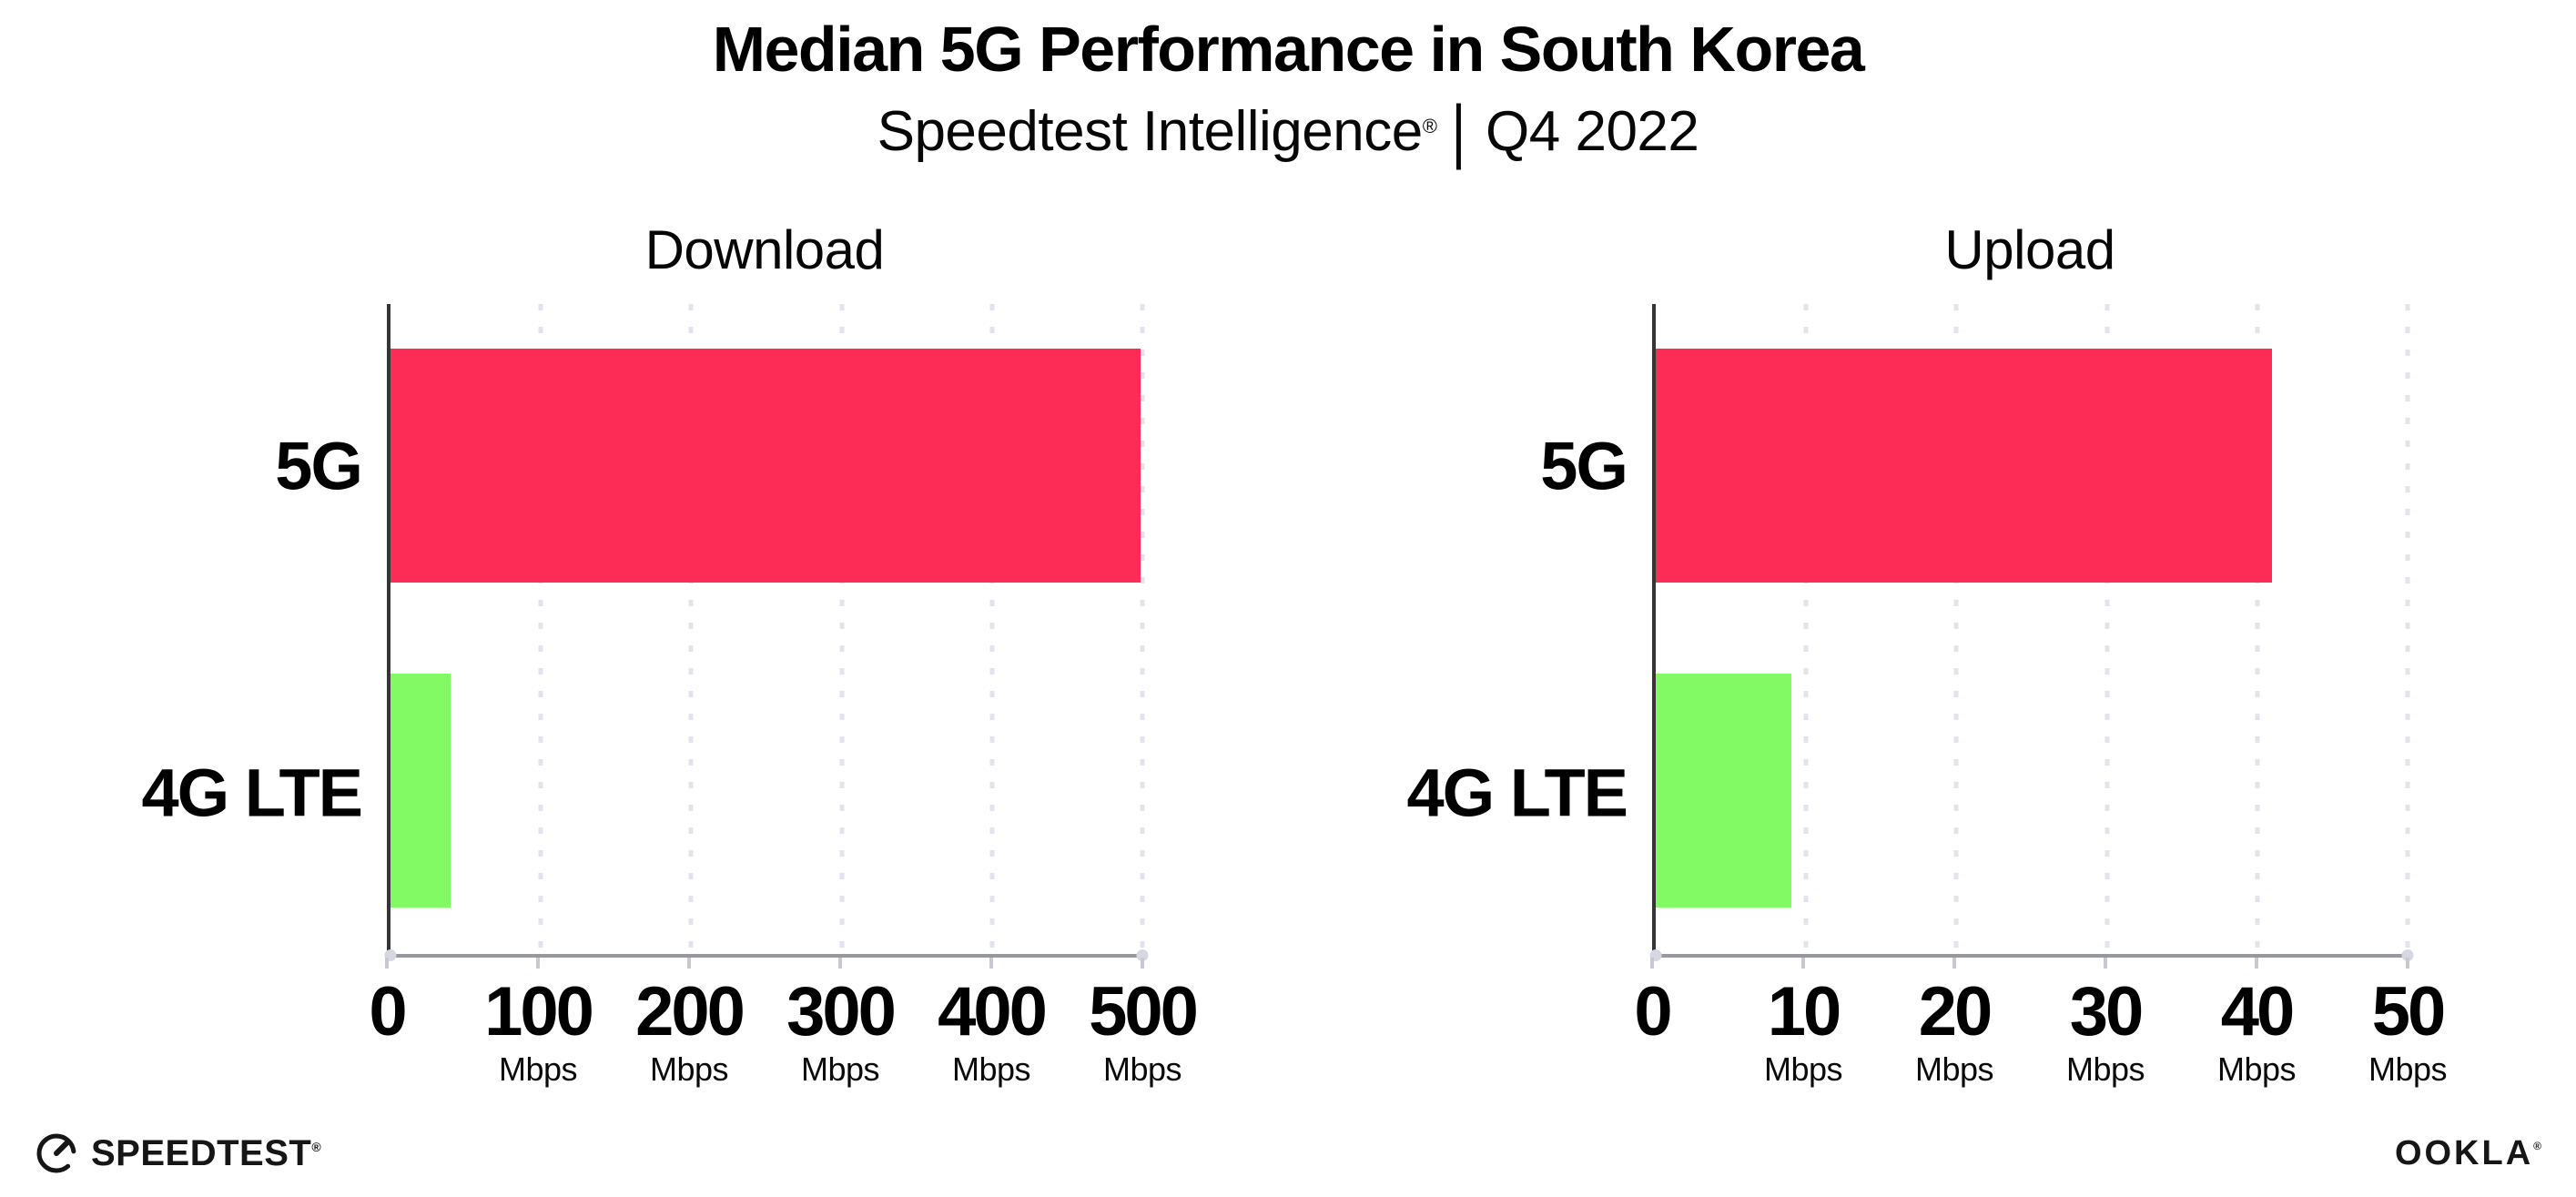 Image resolution: width=2576 pixels, height=1197 pixels. What do you see at coordinates (2041, 1037) in the screenshot?
I see `upload-x-axis-ticks: 0 10 Mbps 20 Mbps 30 Mbps 40 Mbps 50 Mbps` at bounding box center [2041, 1037].